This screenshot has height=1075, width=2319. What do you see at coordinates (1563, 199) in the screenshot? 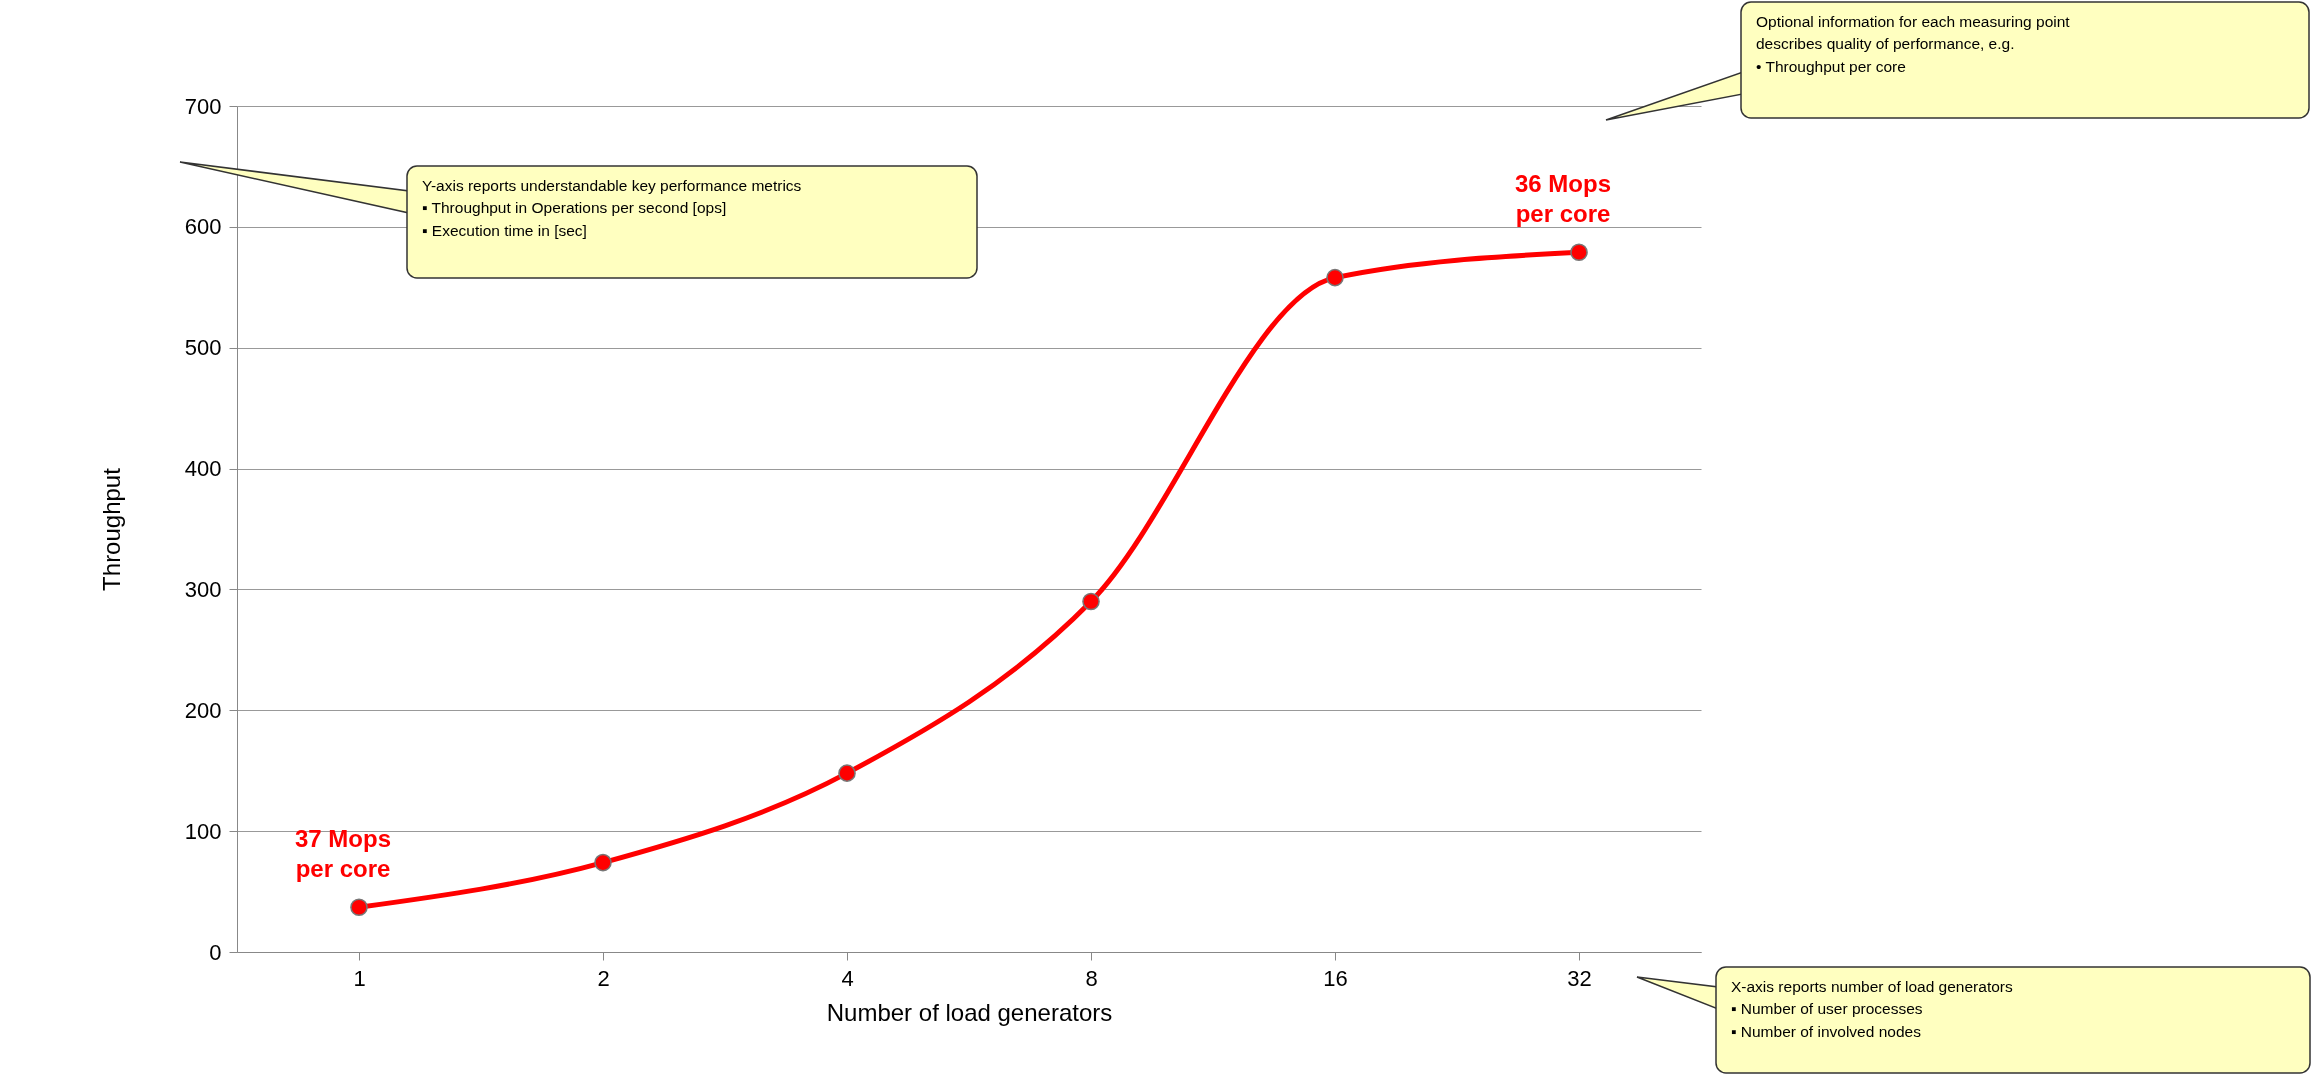
I see `annotation: 36 Mops per core` at bounding box center [1563, 199].